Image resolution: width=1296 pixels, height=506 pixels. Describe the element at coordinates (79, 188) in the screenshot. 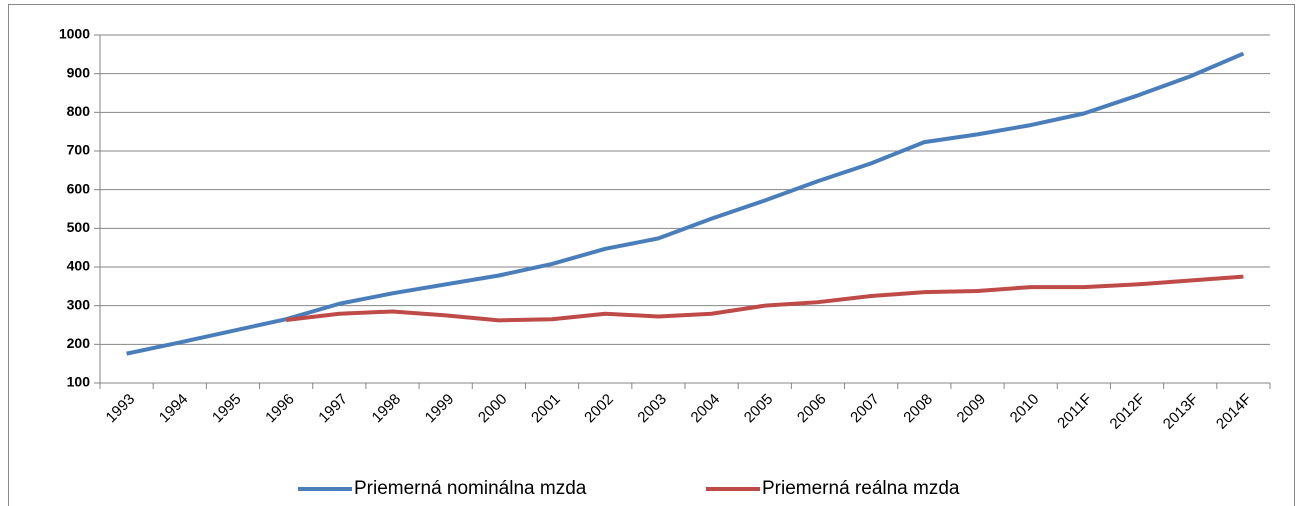

I see `y-tick-label: 600` at that location.